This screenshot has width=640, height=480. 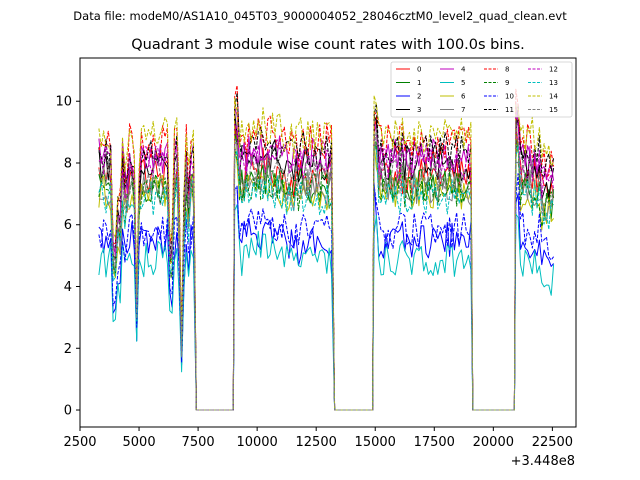 What do you see at coordinates (552, 442) in the screenshot?
I see `x-tick-label: 22500` at bounding box center [552, 442].